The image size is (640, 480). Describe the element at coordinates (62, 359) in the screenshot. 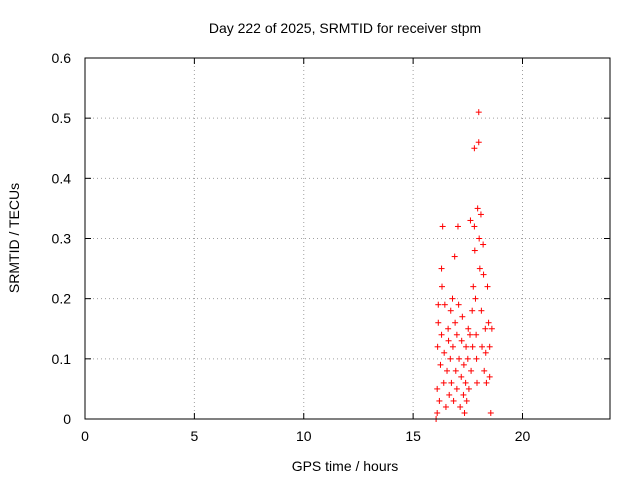

I see `y-tick-label: 0.1` at that location.